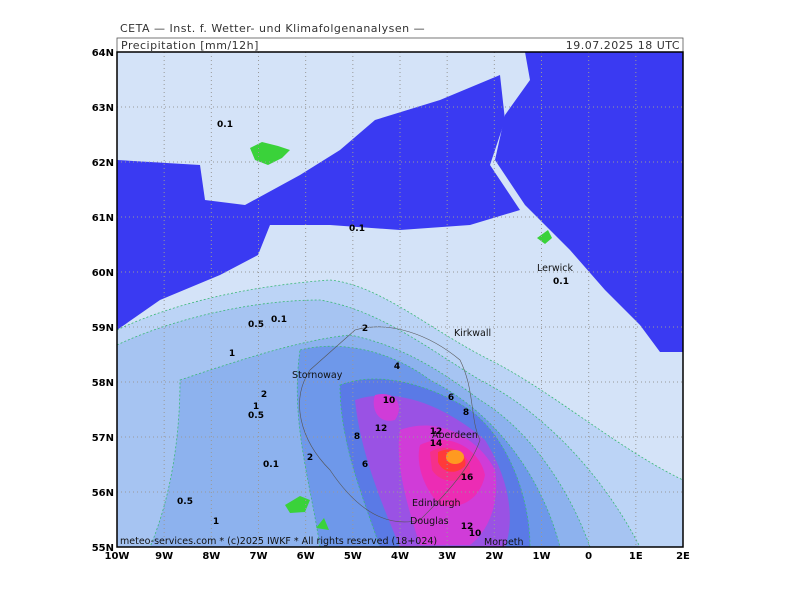  I want to click on place-label: Stornoway, so click(317, 375).